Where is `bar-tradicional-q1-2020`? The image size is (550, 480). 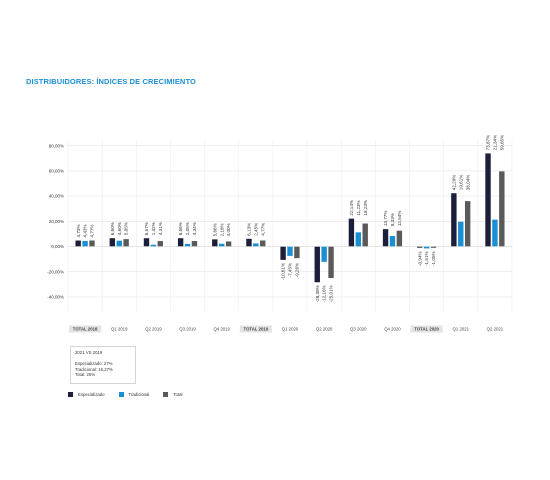 bar-tradicional-q1-2020 is located at coordinates (290, 251).